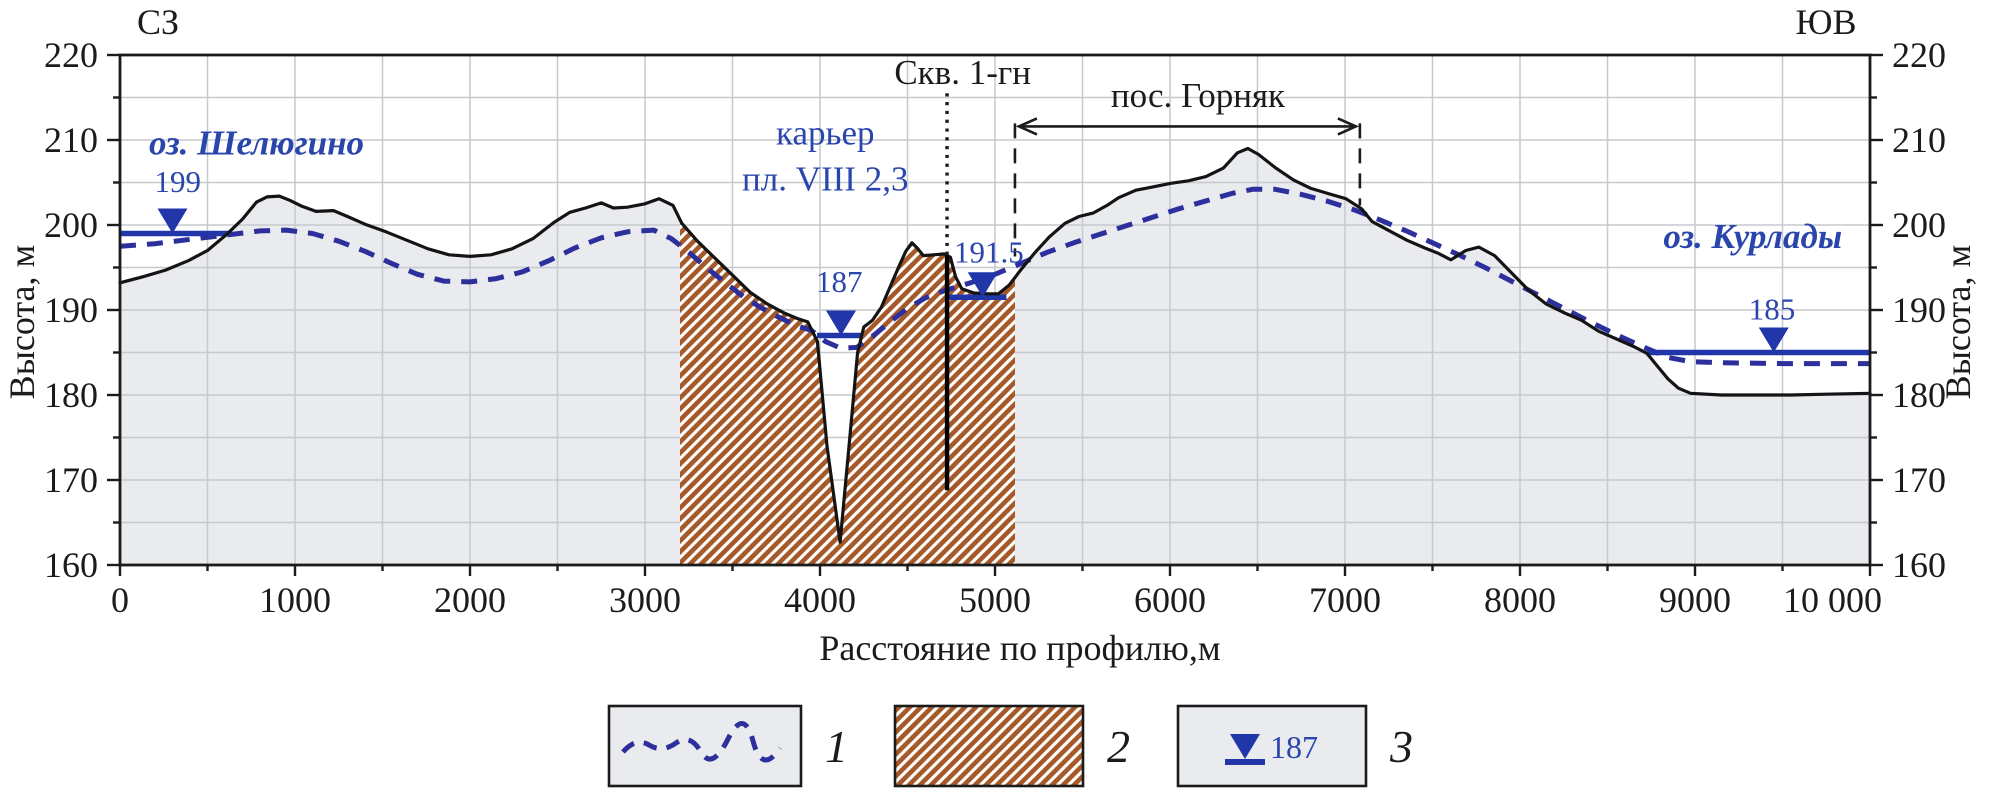  What do you see at coordinates (1919, 480) in the screenshot?
I see `y-tick-label-right: 170` at bounding box center [1919, 480].